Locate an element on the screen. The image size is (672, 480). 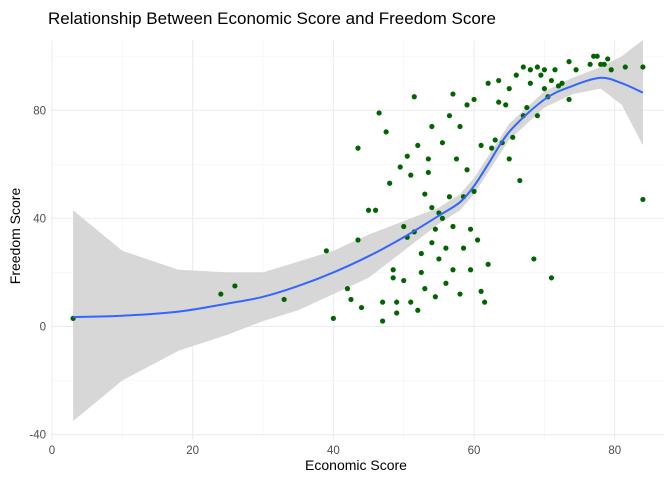
y-tick-label: -40 is located at coordinates (37, 436).